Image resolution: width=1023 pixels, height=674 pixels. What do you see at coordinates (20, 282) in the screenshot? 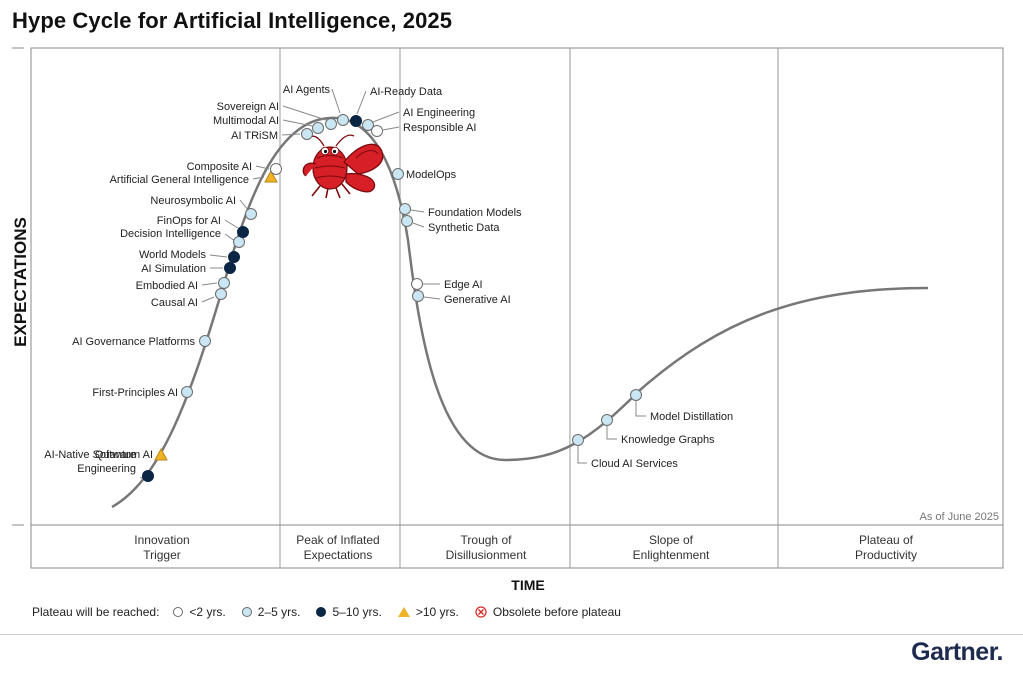
I see `y-axis-title: EXPECTATIONS` at bounding box center [20, 282].